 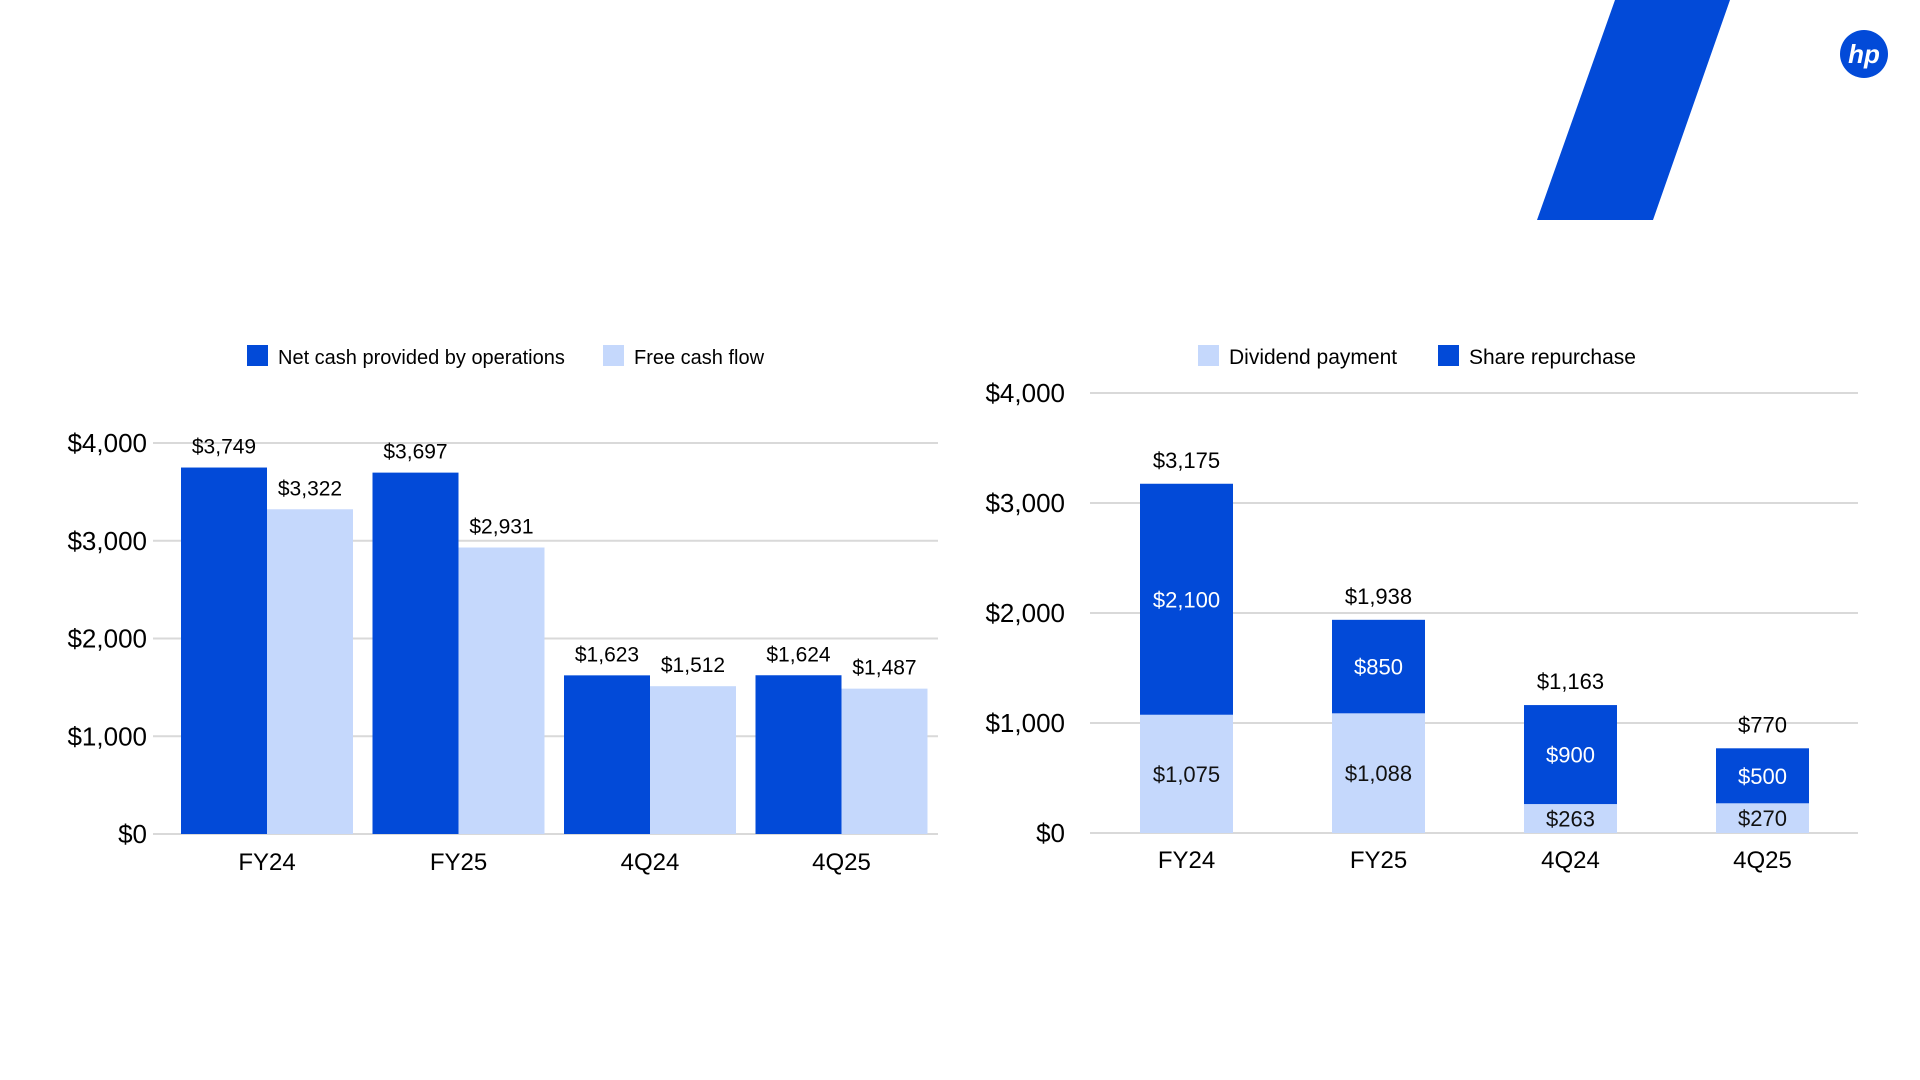 I want to click on data-label: $3,749, so click(x=224, y=447).